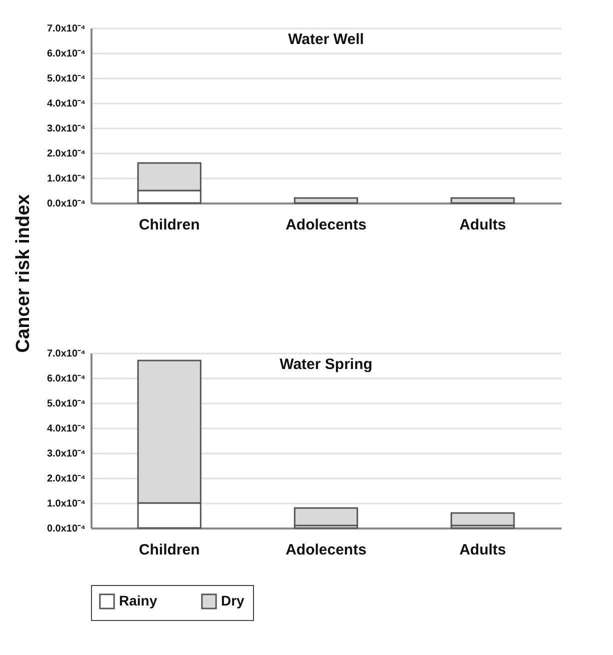 This screenshot has width=613, height=655. I want to click on legend-label: Rainy, so click(138, 600).